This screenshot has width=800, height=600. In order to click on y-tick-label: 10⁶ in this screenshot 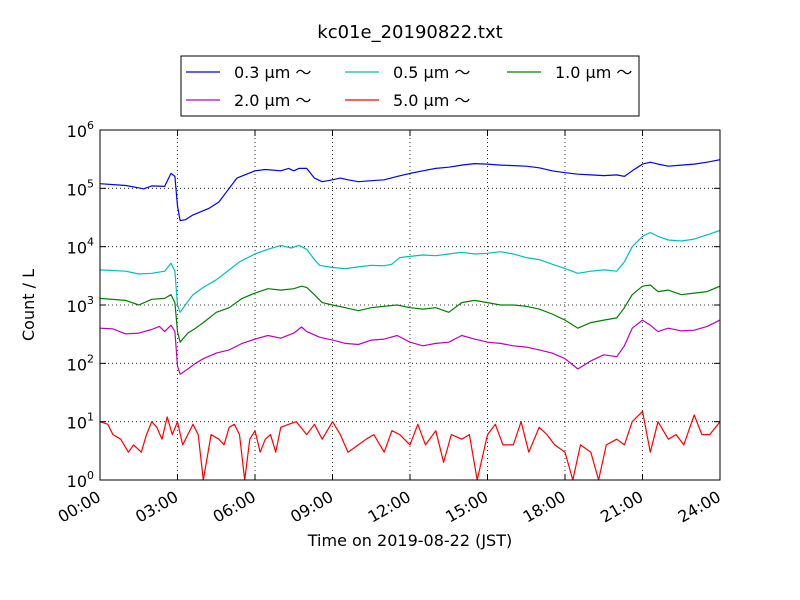, I will do `click(80, 130)`.